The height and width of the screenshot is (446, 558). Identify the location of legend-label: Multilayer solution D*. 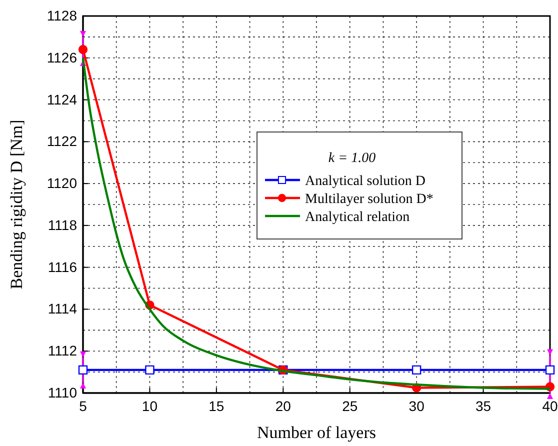
(369, 199).